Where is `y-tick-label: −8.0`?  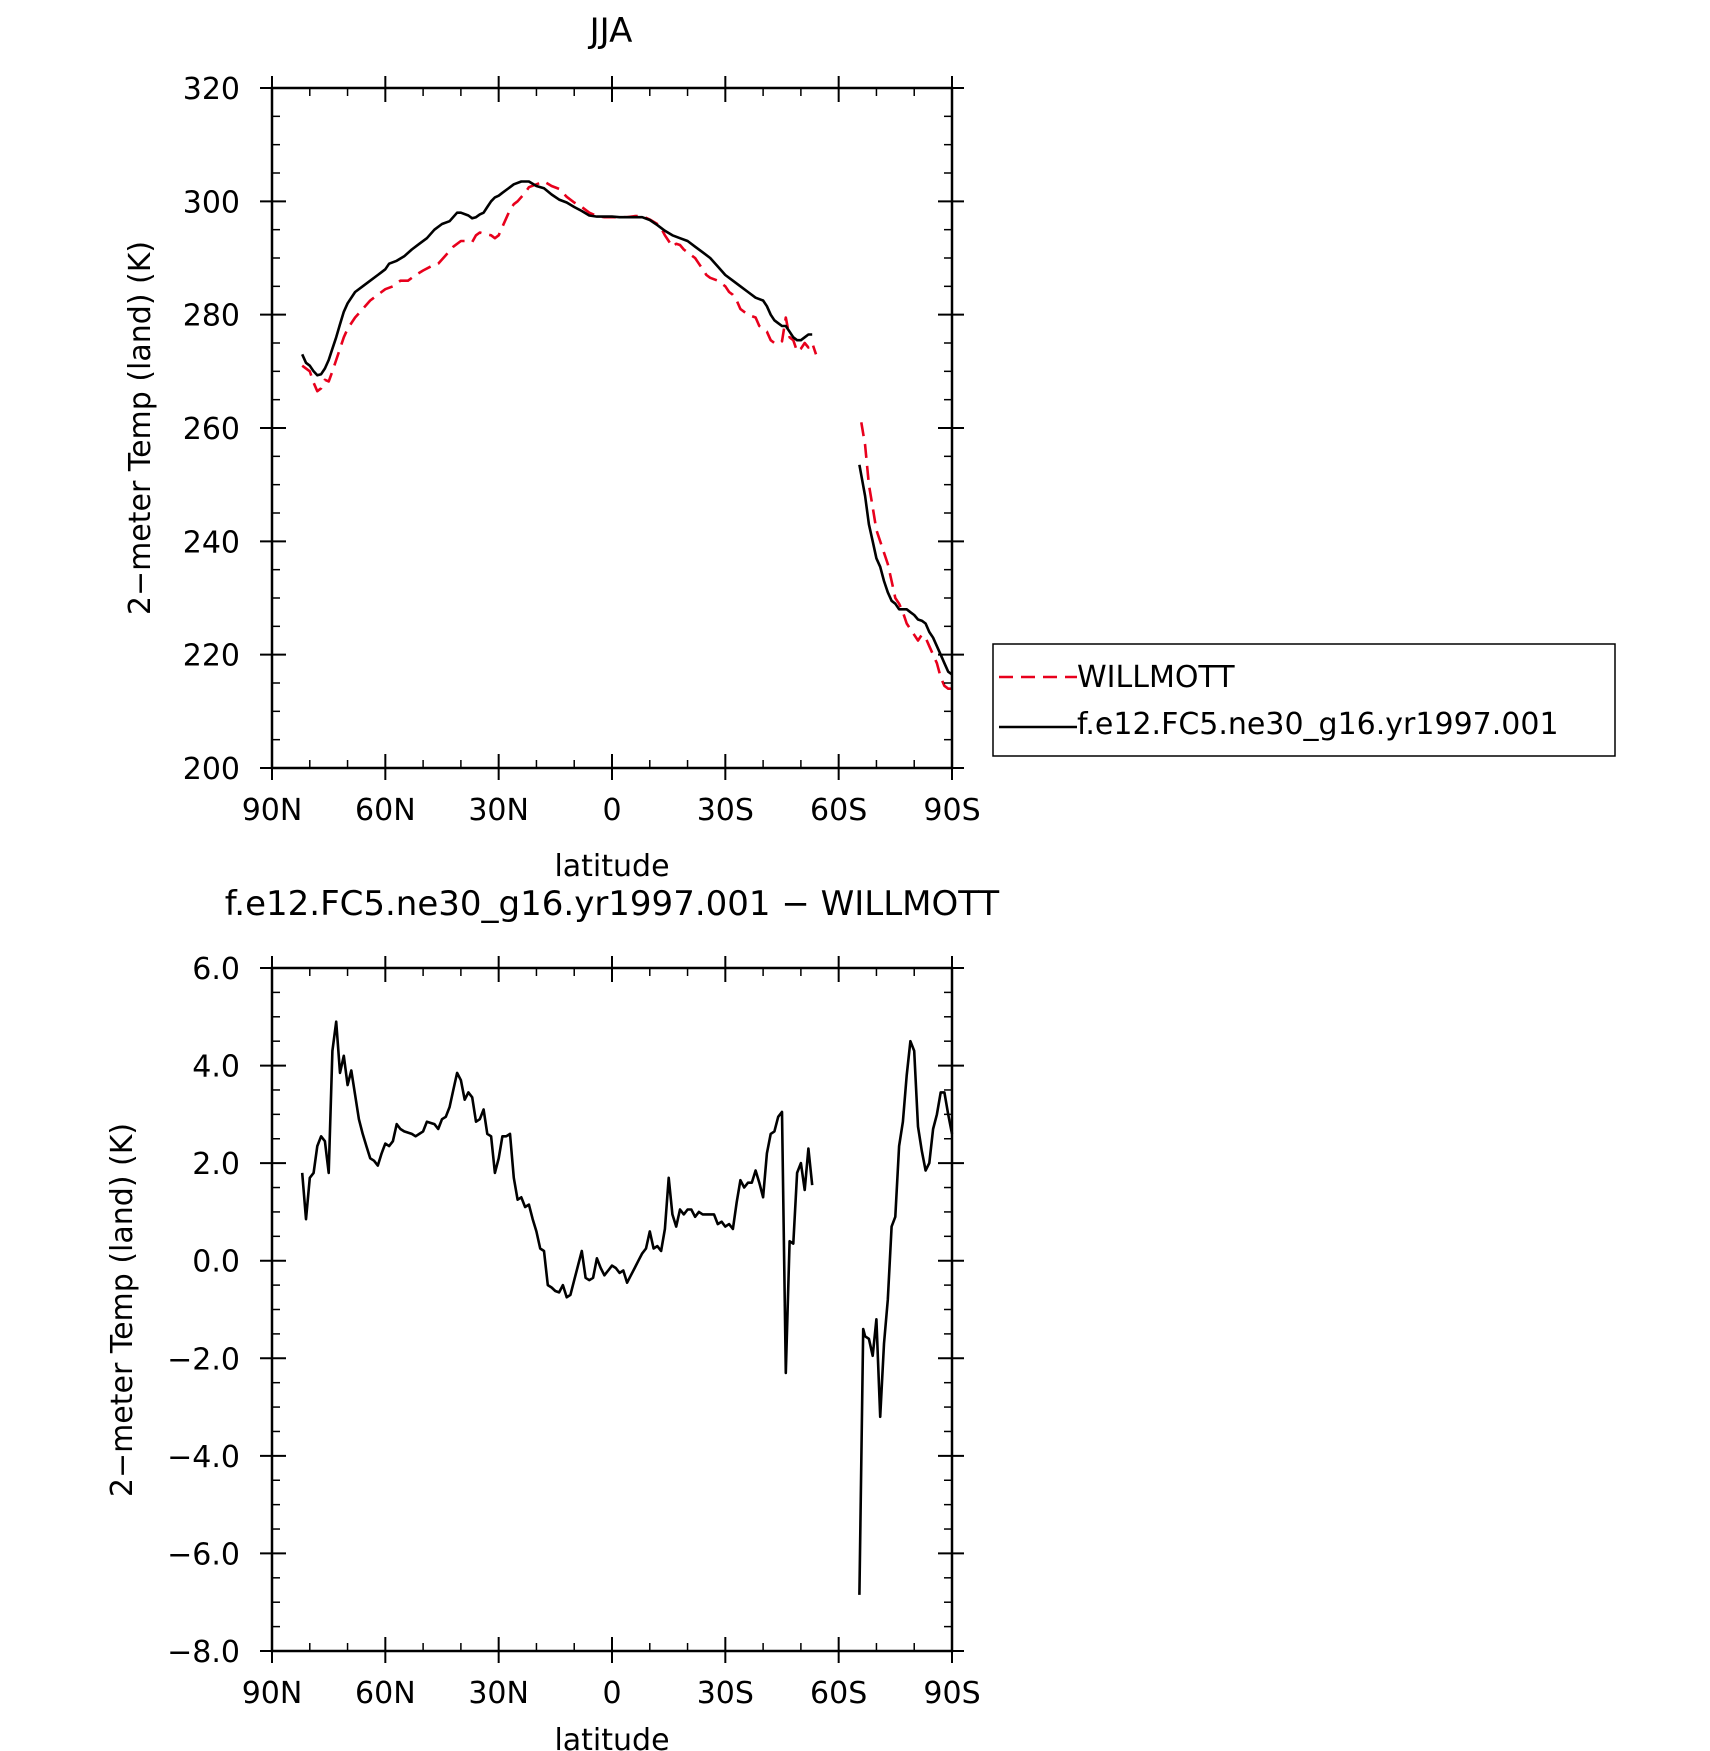 y-tick-label: −8.0 is located at coordinates (203, 1652).